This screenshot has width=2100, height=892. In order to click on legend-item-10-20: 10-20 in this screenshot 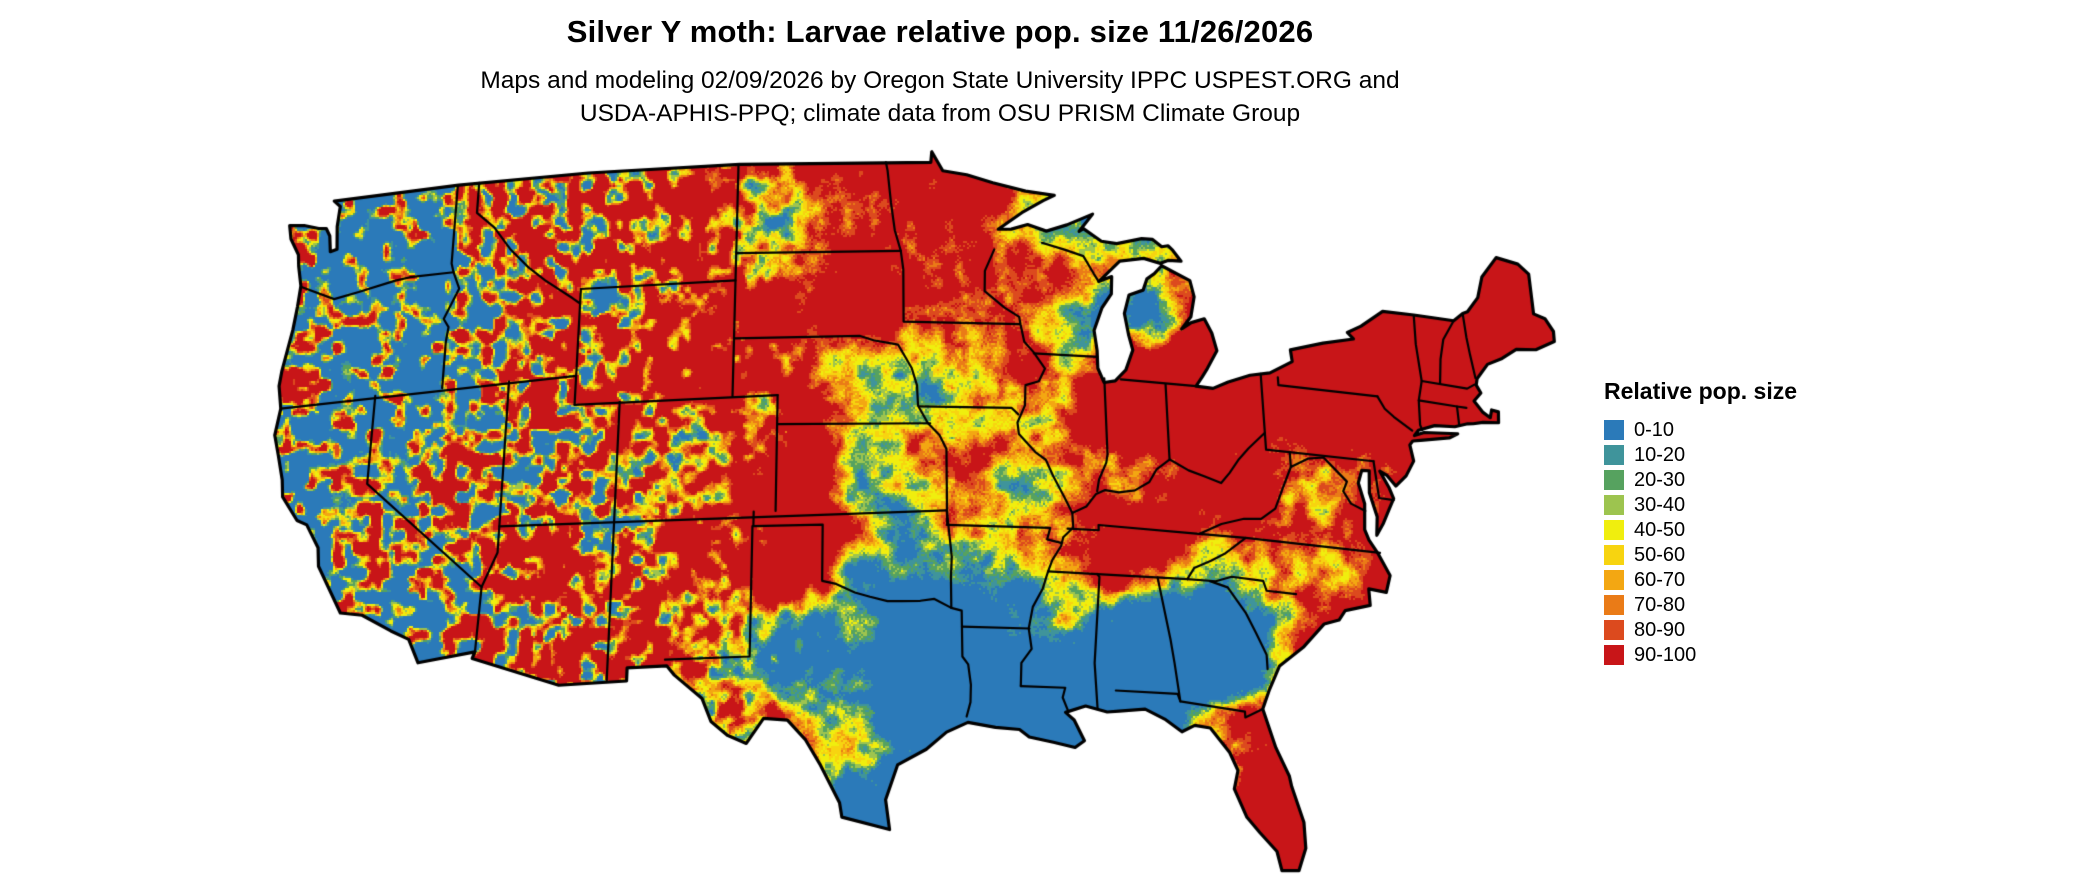, I will do `click(1700, 454)`.